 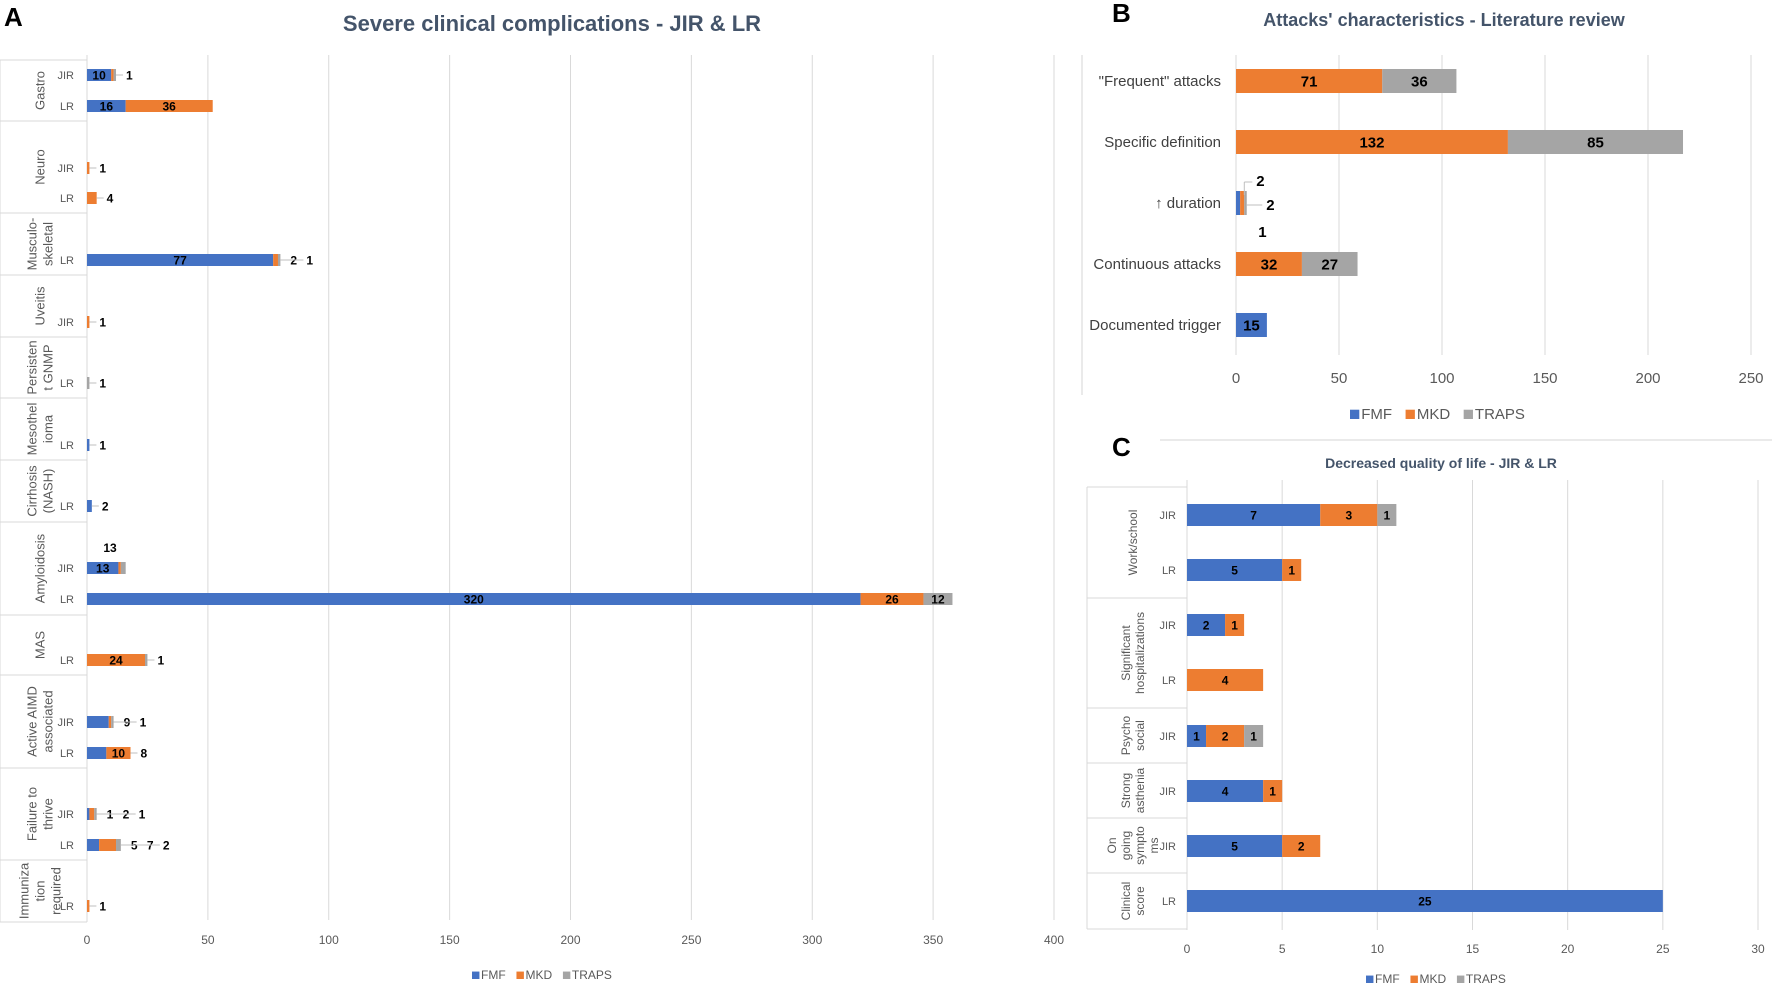 I want to click on chart-a-x-tick: 200, so click(x=570, y=940).